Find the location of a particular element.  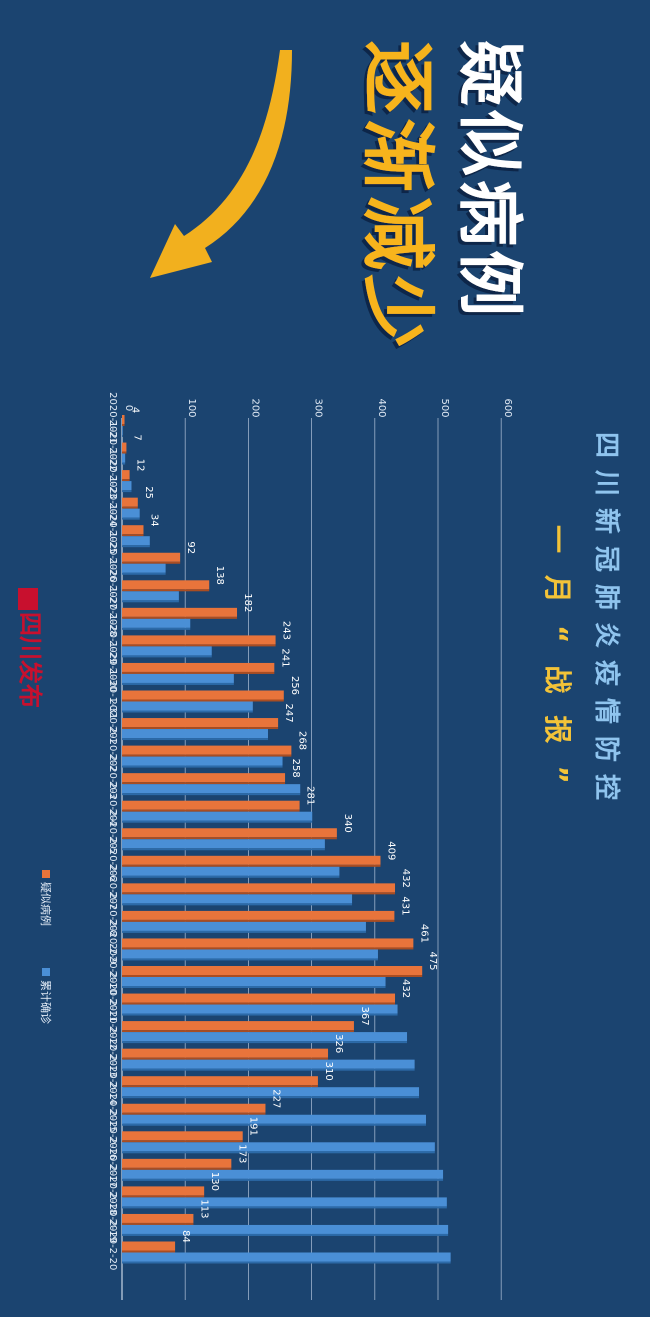

category-label: 2020-2-14 is located at coordinates (112, 1079).